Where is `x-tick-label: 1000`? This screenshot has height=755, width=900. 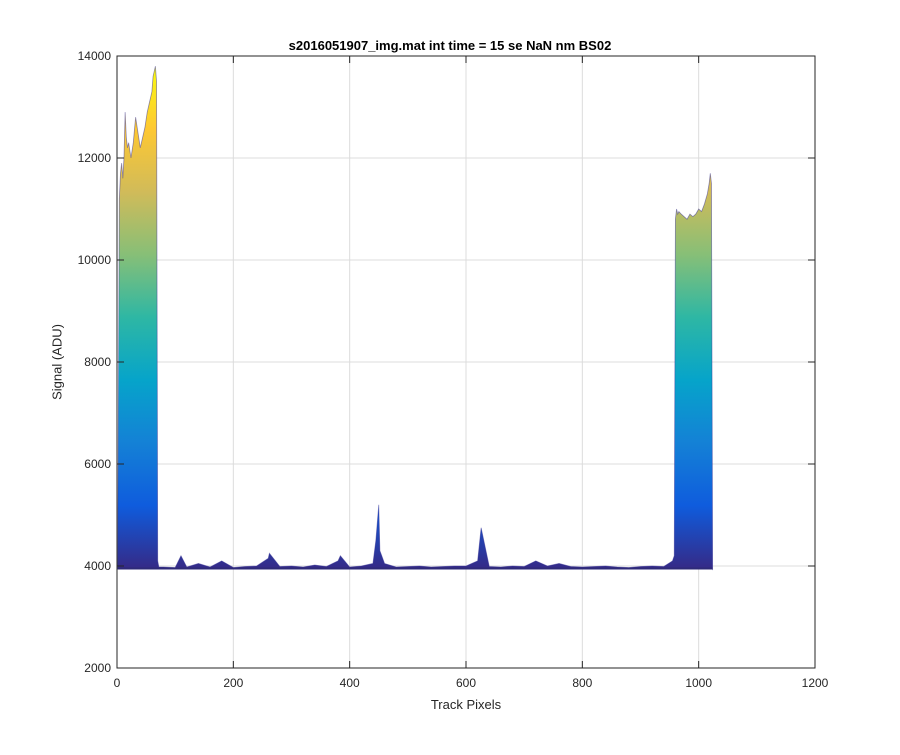
x-tick-label: 1000 is located at coordinates (698, 683).